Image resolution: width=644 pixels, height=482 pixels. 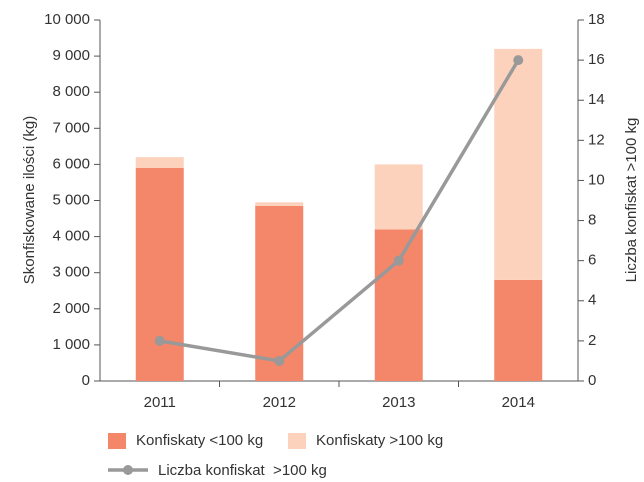 I want to click on y2-tick-label: 8, so click(x=592, y=220).